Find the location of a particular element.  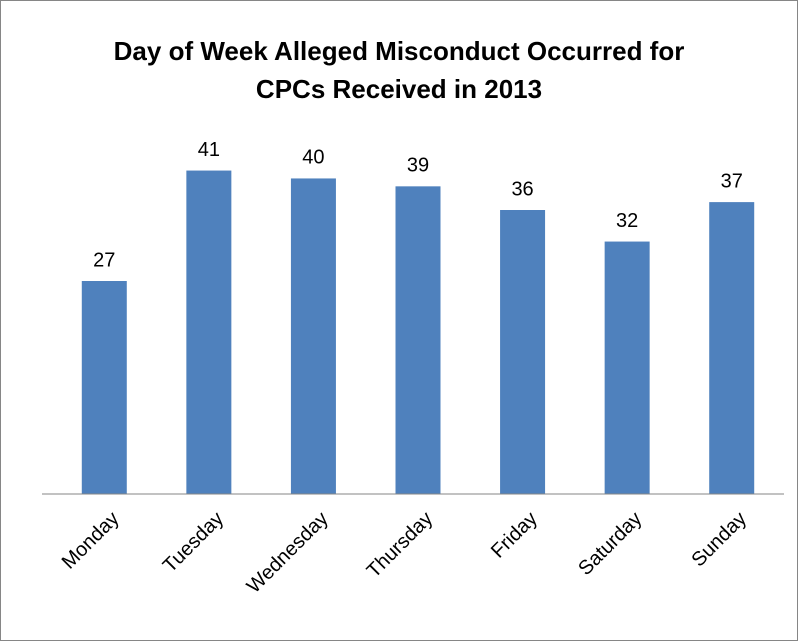

x-tick-label: Wednesday is located at coordinates (288, 553).